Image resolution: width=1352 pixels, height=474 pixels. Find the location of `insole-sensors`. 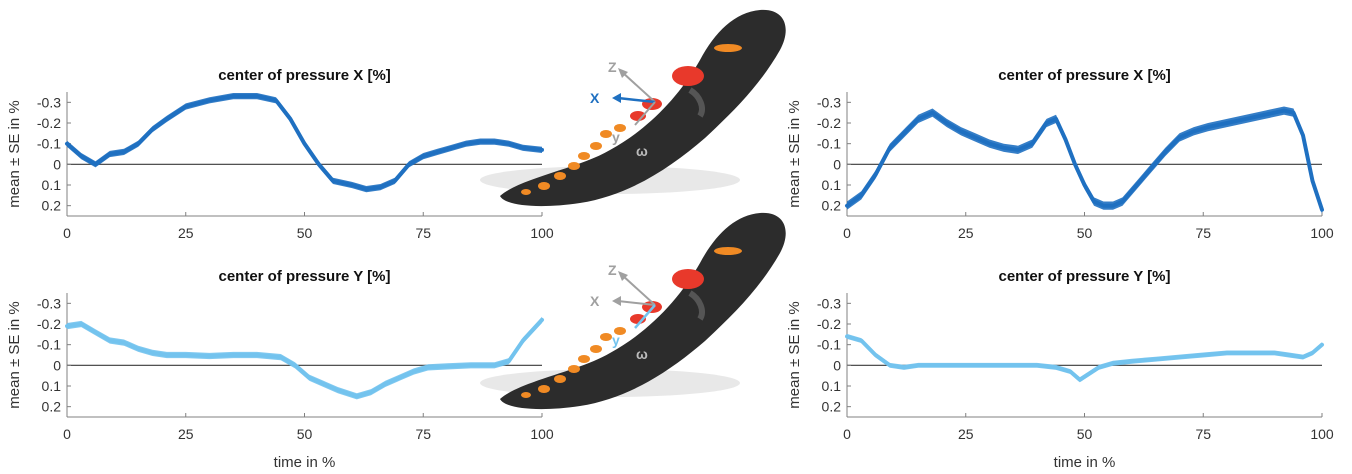

insole-sensors is located at coordinates (631, 322).